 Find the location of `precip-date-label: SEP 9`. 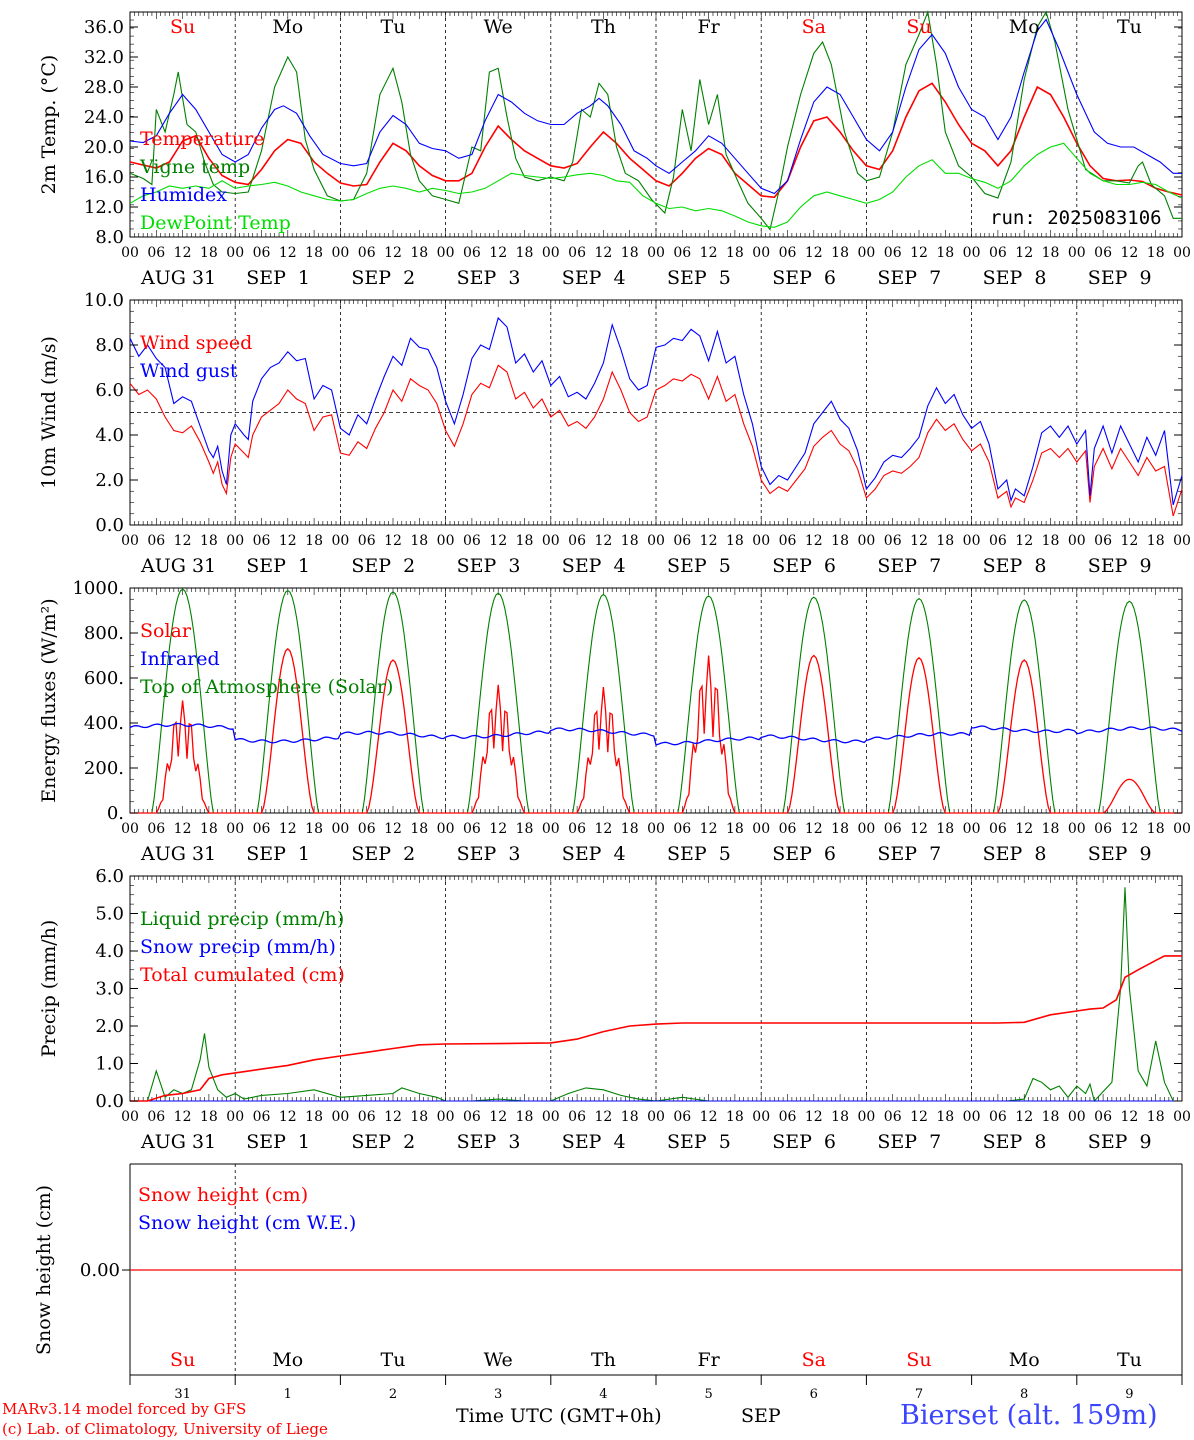

precip-date-label: SEP 9 is located at coordinates (1120, 1142).